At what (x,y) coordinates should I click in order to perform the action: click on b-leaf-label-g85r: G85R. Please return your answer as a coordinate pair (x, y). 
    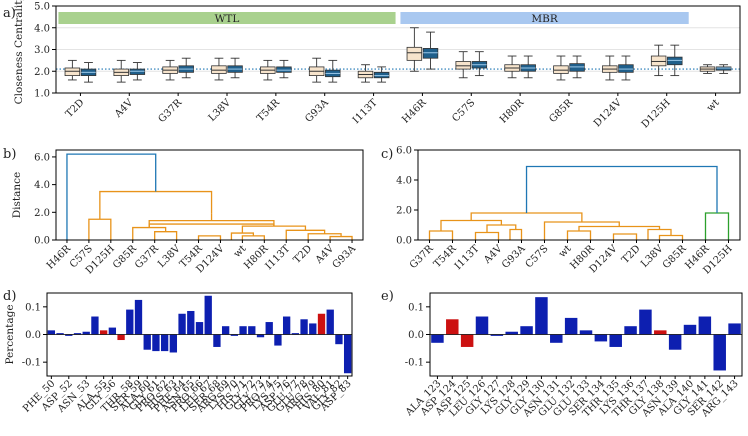
    Looking at the image, I should click on (125, 257).